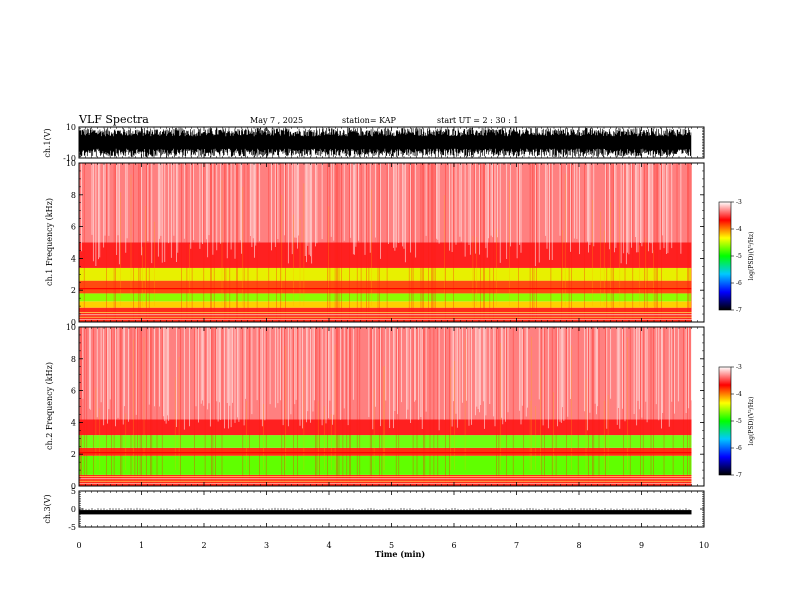 This screenshot has height=612, width=792. Describe the element at coordinates (47, 142) in the screenshot. I see `ch1-waveform-ylabel: ch.1(V)` at that location.